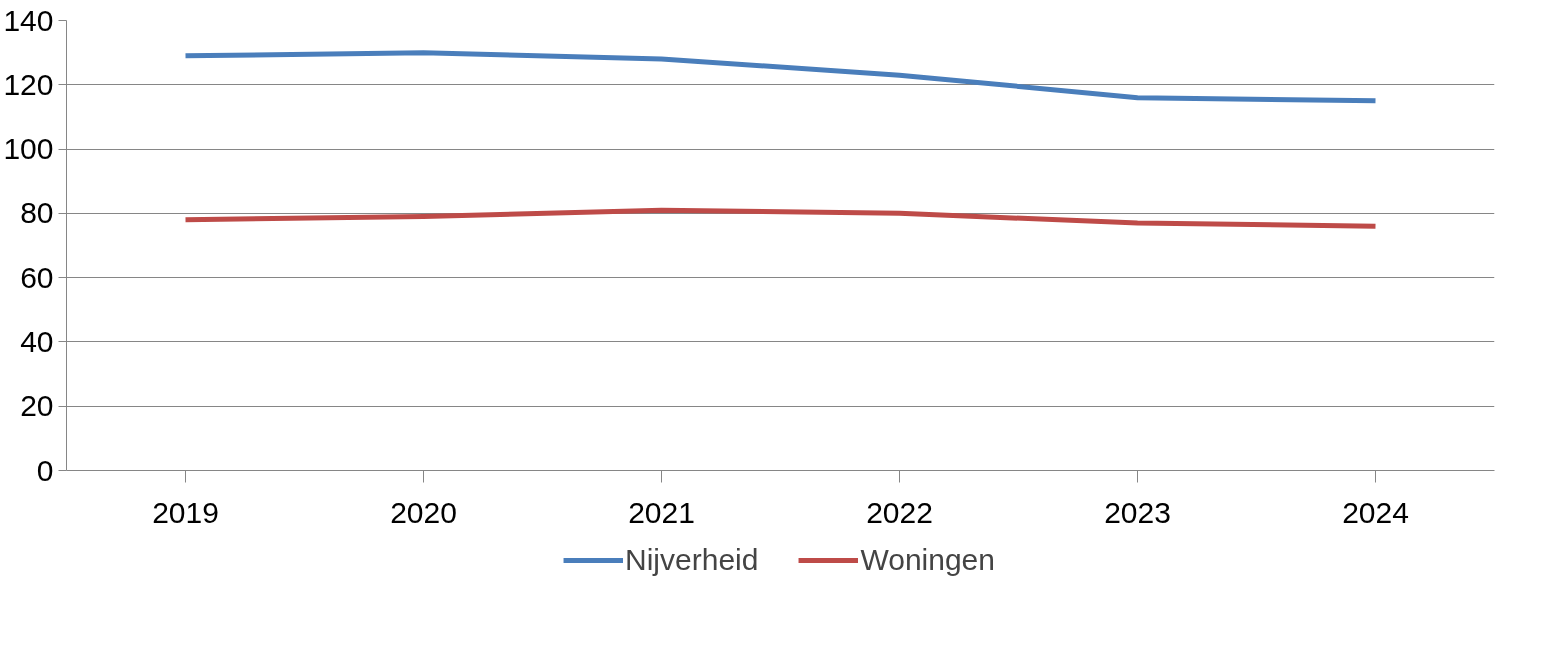 This screenshot has height=663, width=1564. Describe the element at coordinates (1375, 512) in the screenshot. I see `x-tick-label: 2024` at that location.